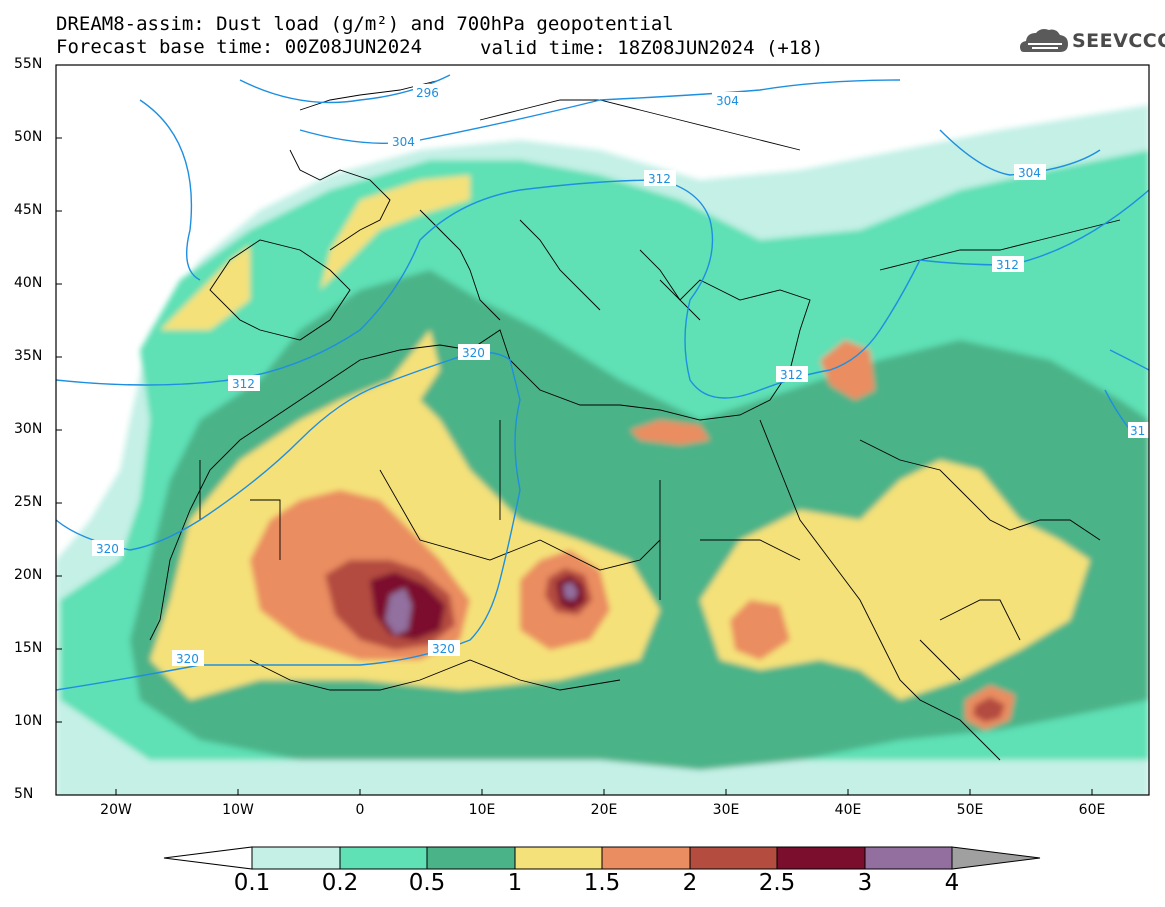 The height and width of the screenshot is (907, 1165). I want to click on dust-level-1-arabia, so click(895, 580).